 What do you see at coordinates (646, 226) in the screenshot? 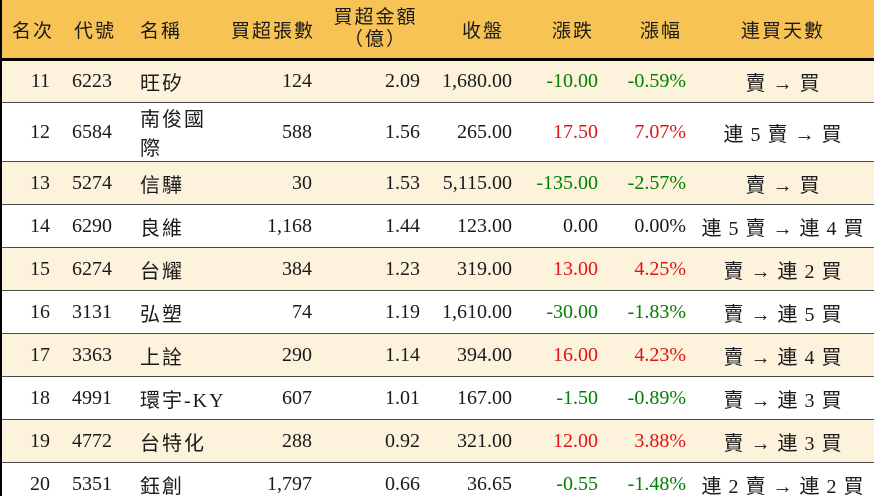
I see `cell-pct: 0.00%` at bounding box center [646, 226].